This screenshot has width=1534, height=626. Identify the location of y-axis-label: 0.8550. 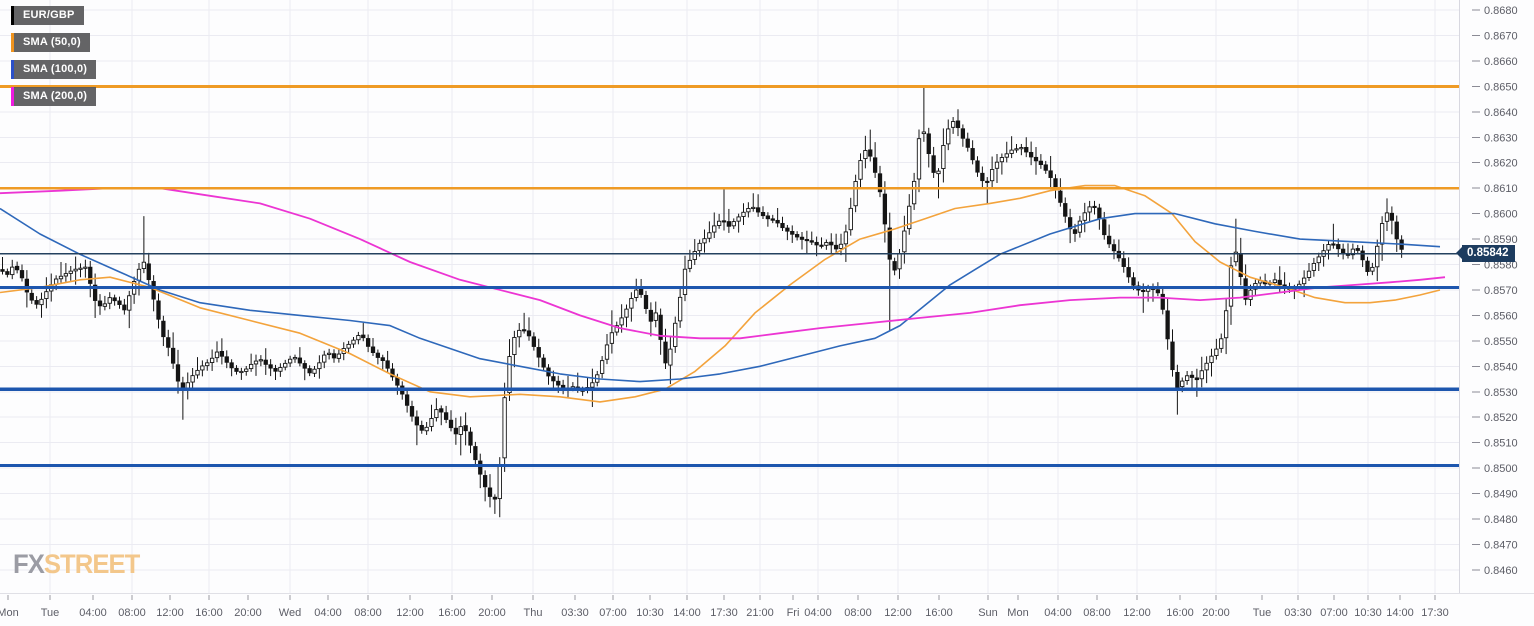
(1501, 342).